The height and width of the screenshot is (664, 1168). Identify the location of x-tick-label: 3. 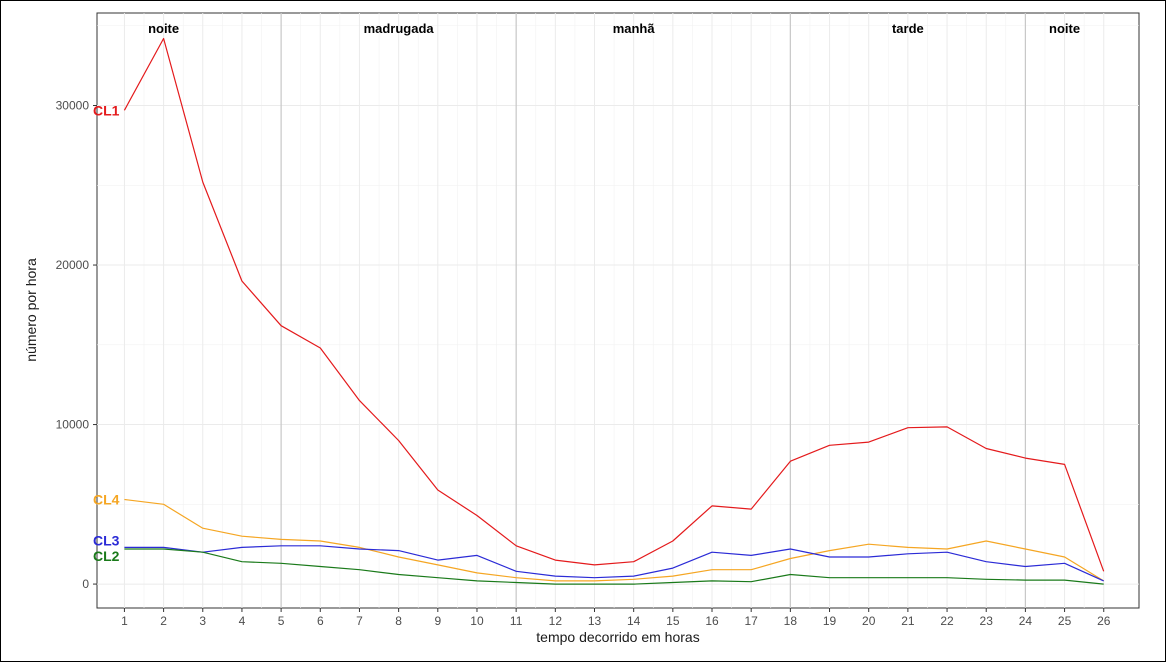
(202, 621).